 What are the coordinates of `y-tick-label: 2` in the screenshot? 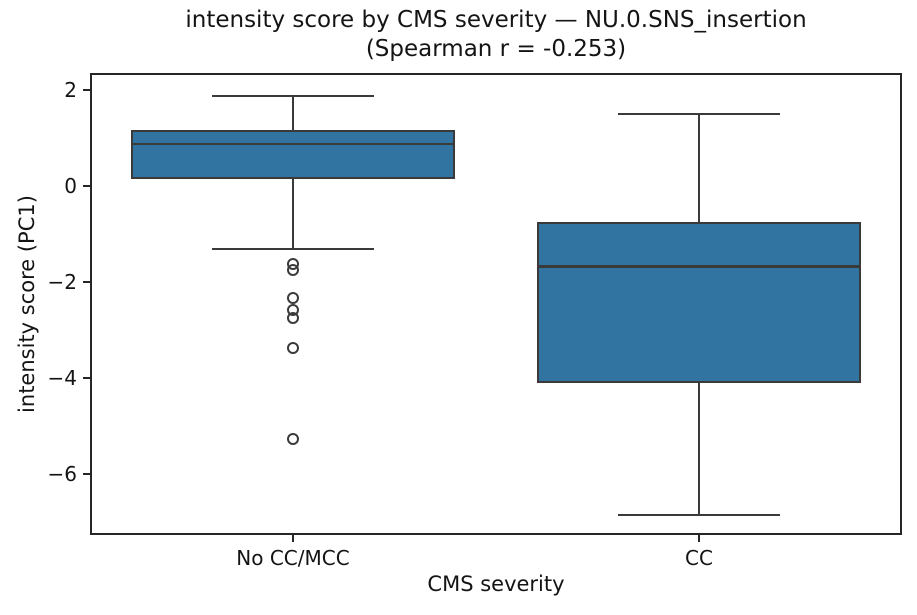 It's located at (70, 90).